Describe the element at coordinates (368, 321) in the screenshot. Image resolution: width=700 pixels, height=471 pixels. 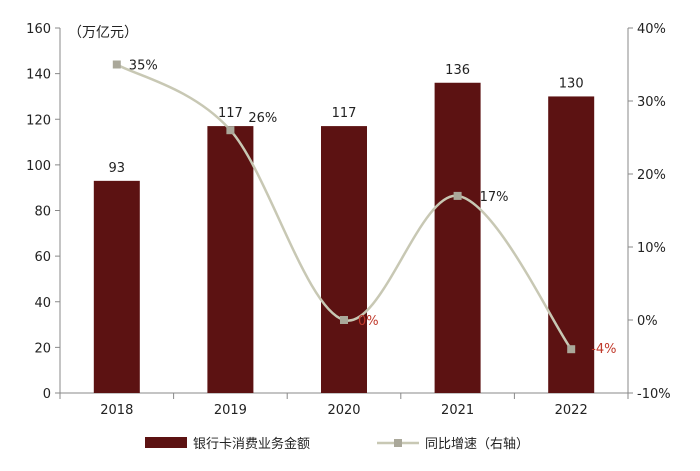
I see `growth-value-label: 0%` at that location.